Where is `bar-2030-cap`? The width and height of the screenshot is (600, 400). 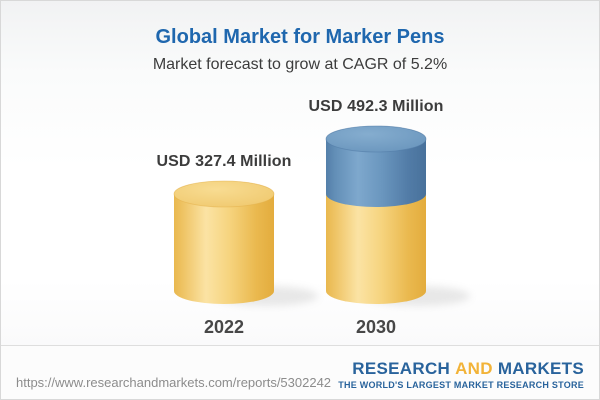
bar-2030-cap is located at coordinates (376, 139).